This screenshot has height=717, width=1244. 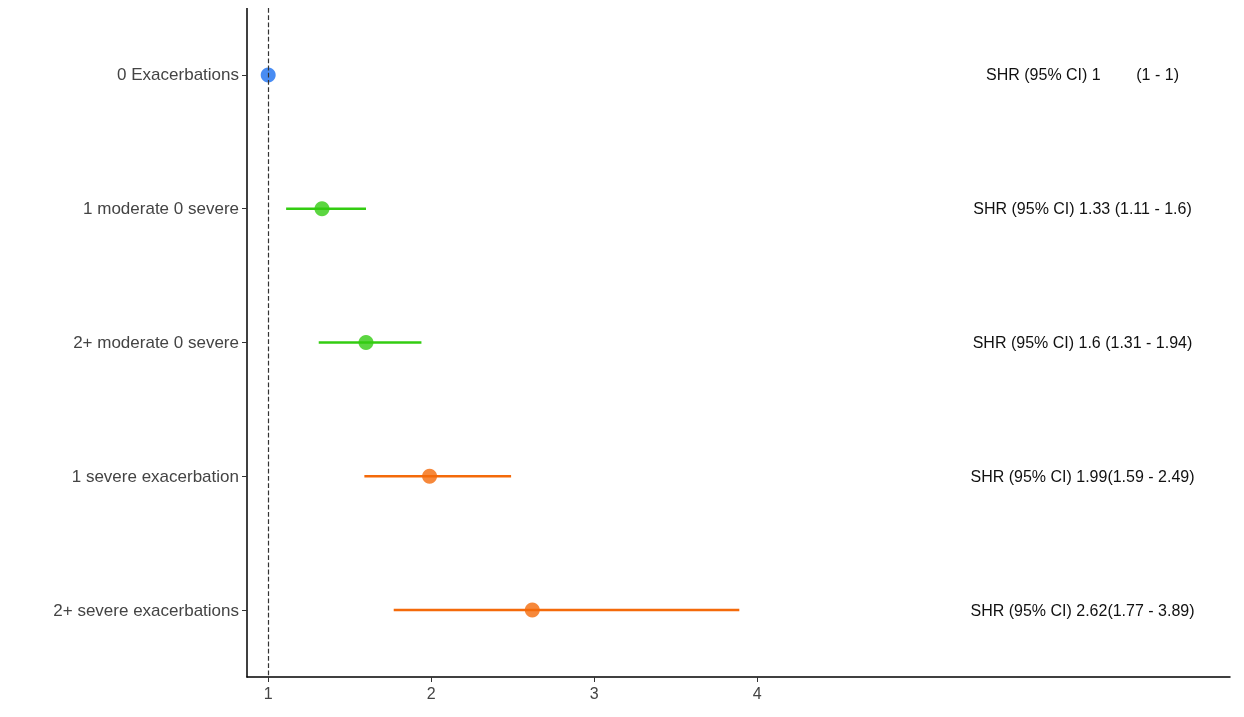 I want to click on annotation: SHR (95% CI) 1.99(1.59 - 2.49), so click(x=1082, y=476).